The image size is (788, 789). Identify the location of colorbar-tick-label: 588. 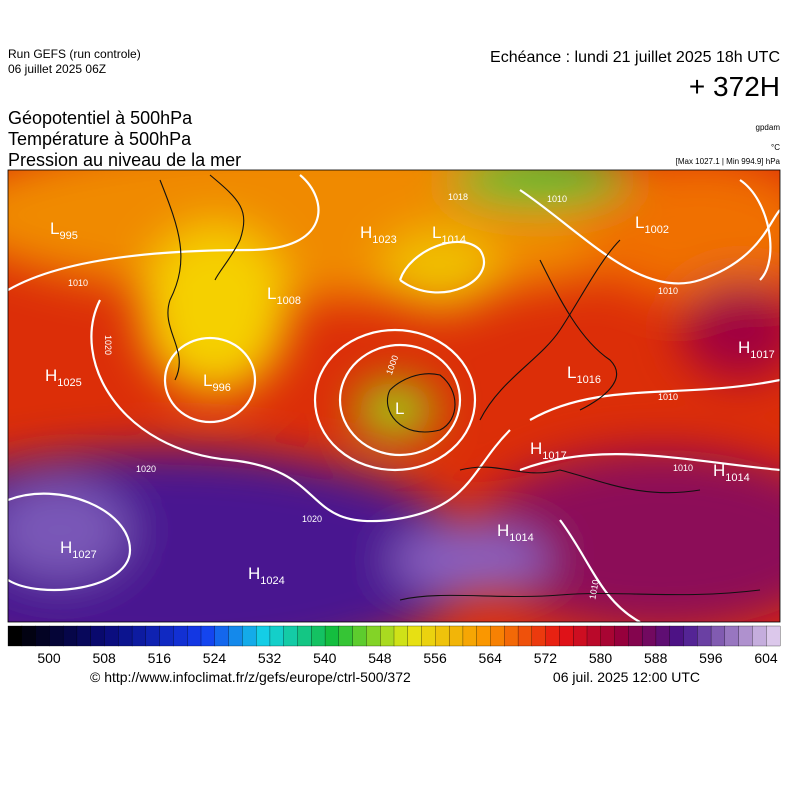
(656, 658).